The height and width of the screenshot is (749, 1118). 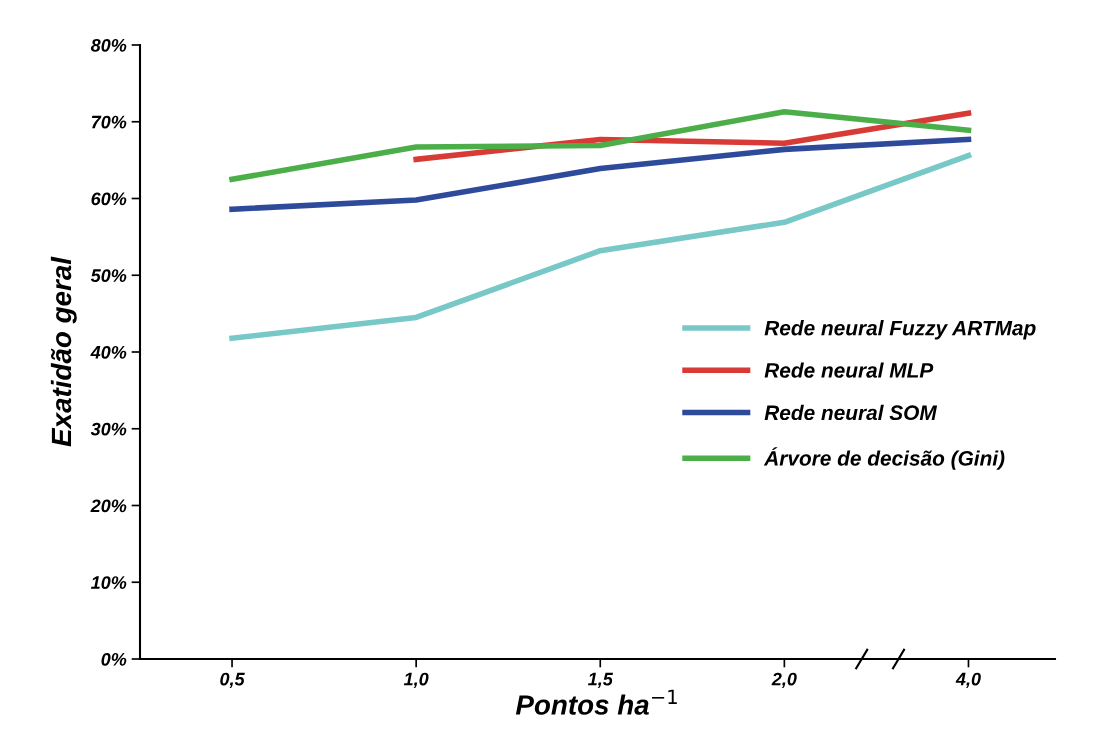 I want to click on y-axis-title: Exatidão geral, so click(x=63, y=351).